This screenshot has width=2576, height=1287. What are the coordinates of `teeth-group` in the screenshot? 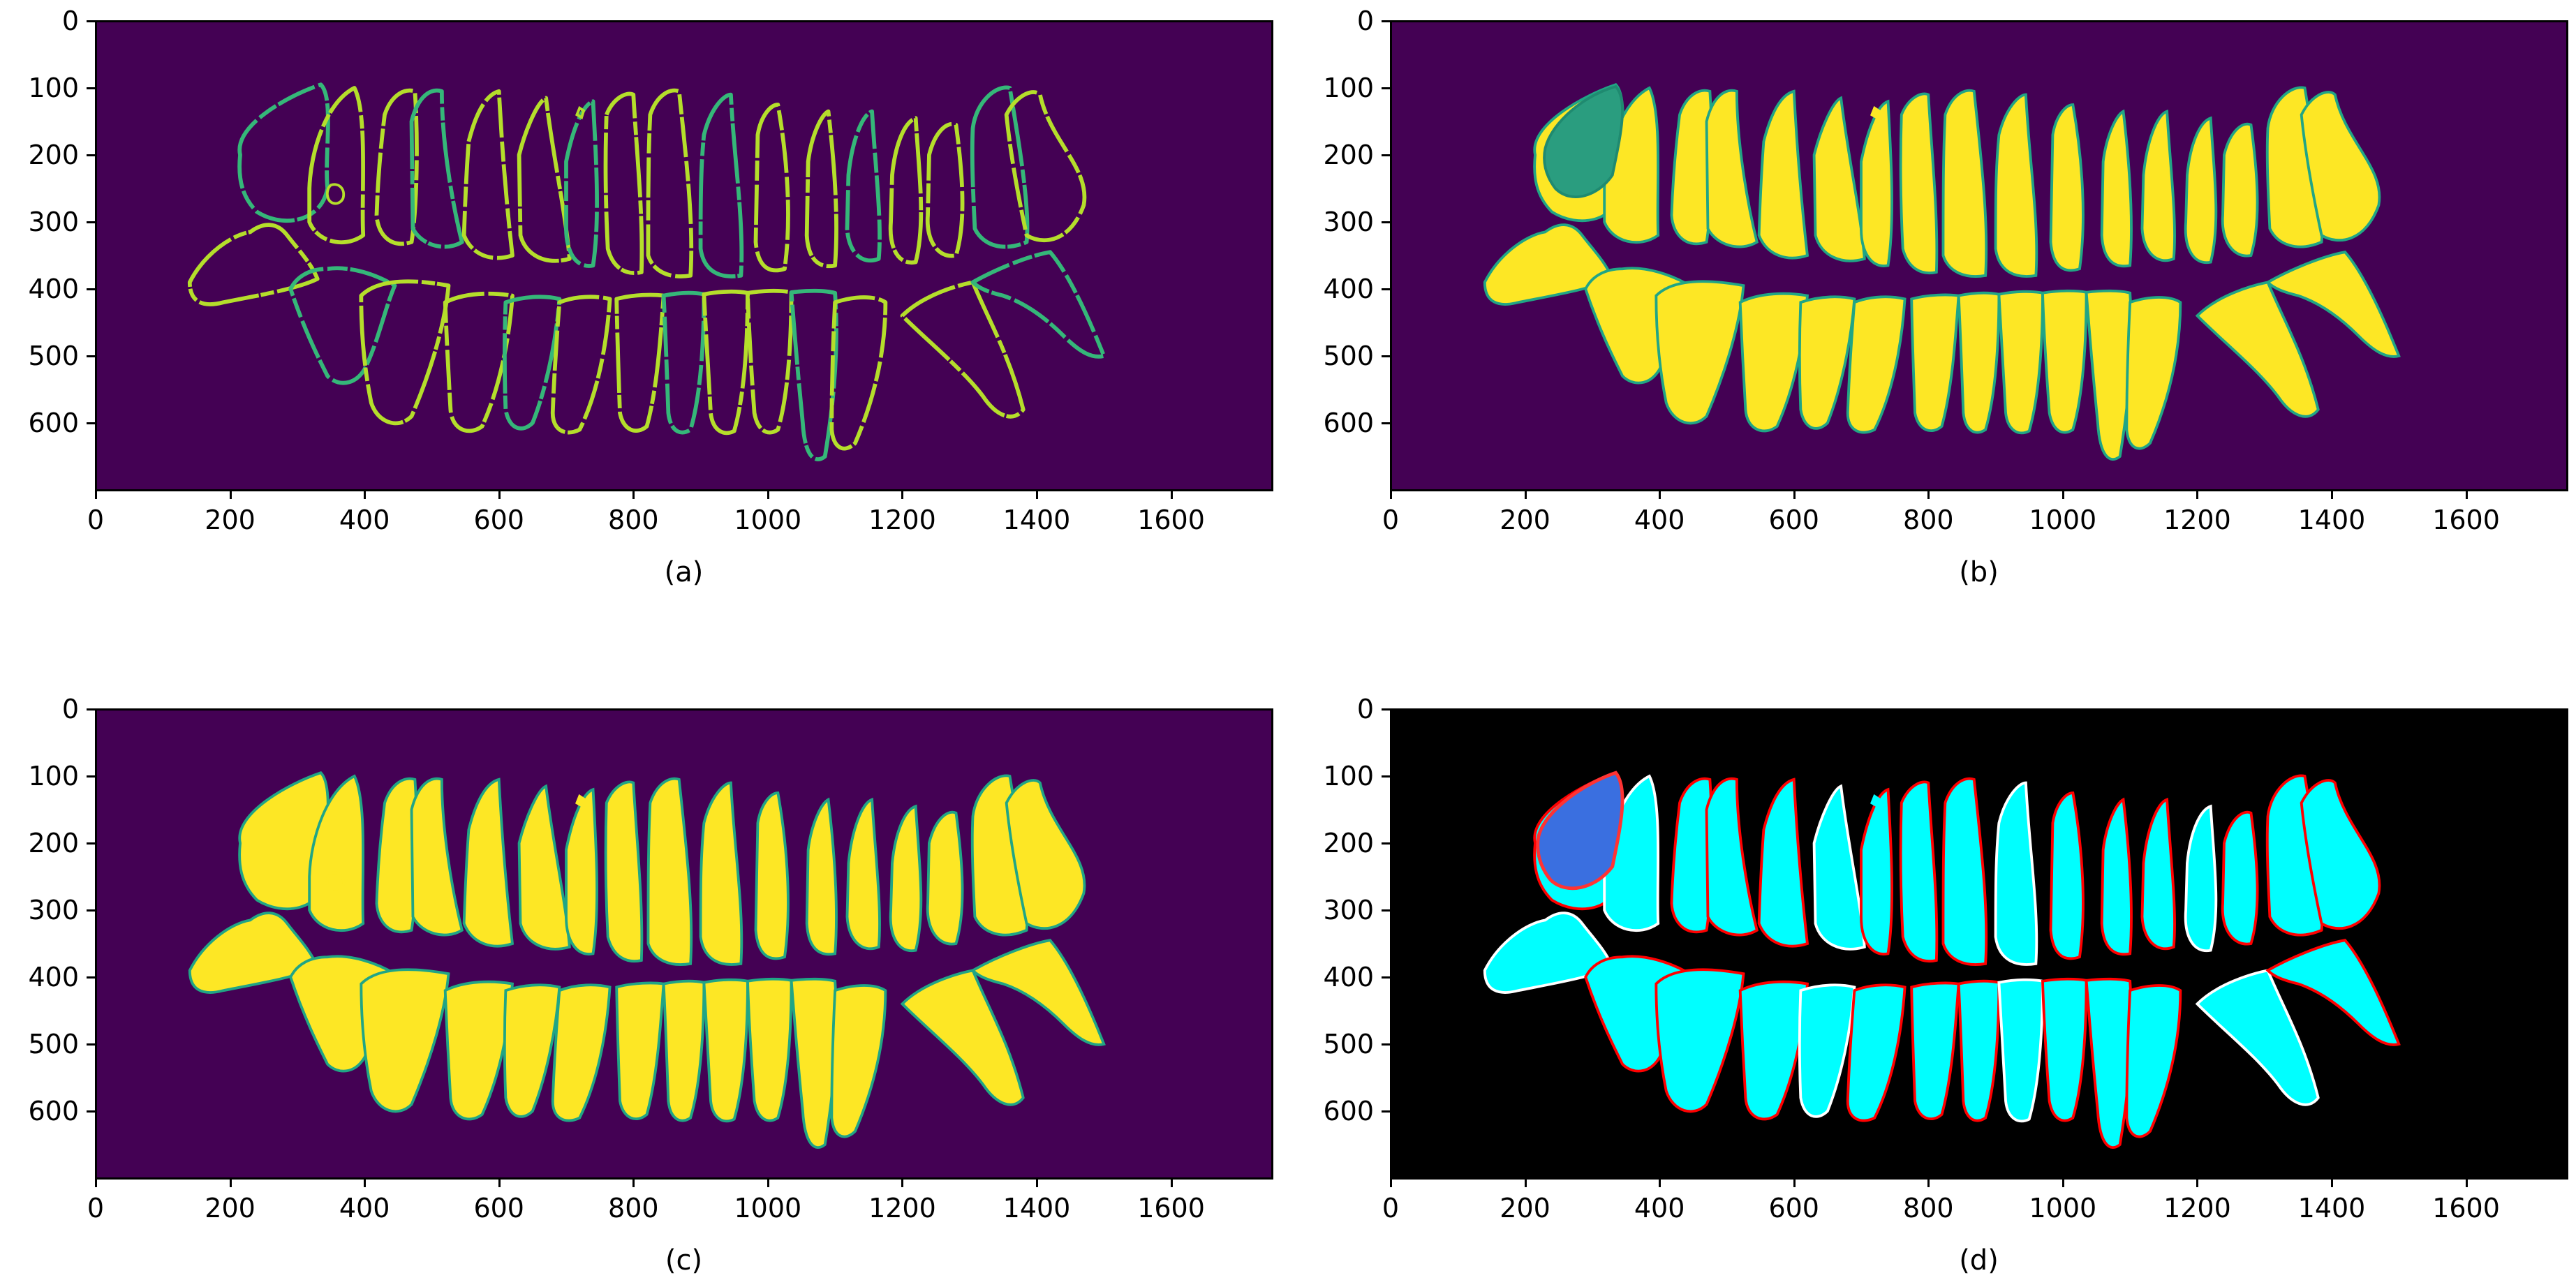 It's located at (646, 271).